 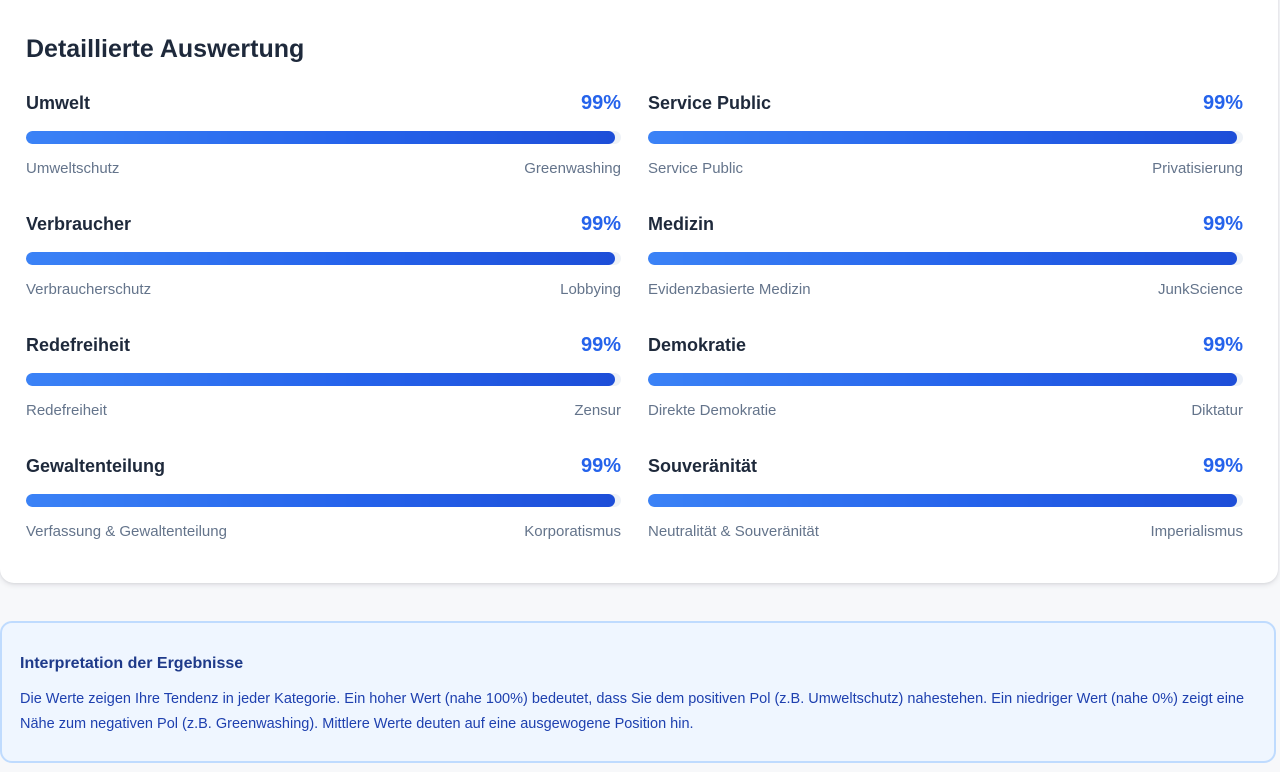 I want to click on category-name: Demokratie, so click(x=697, y=344).